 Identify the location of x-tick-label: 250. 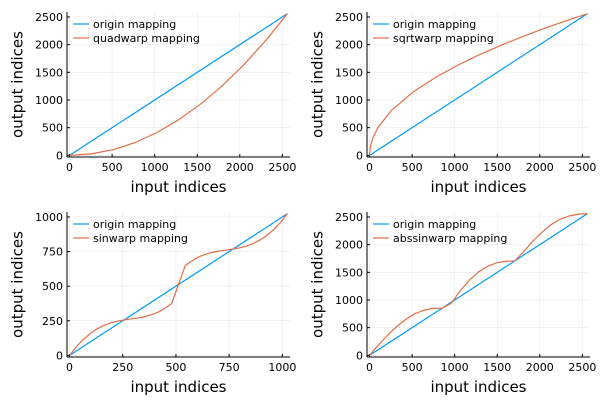
(122, 367).